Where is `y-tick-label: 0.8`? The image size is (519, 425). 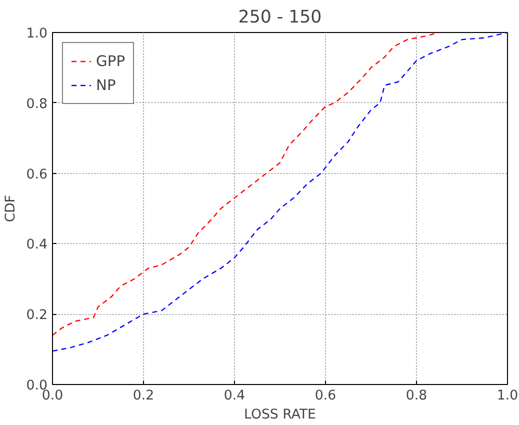
y-tick-label: 0.8 is located at coordinates (37, 104).